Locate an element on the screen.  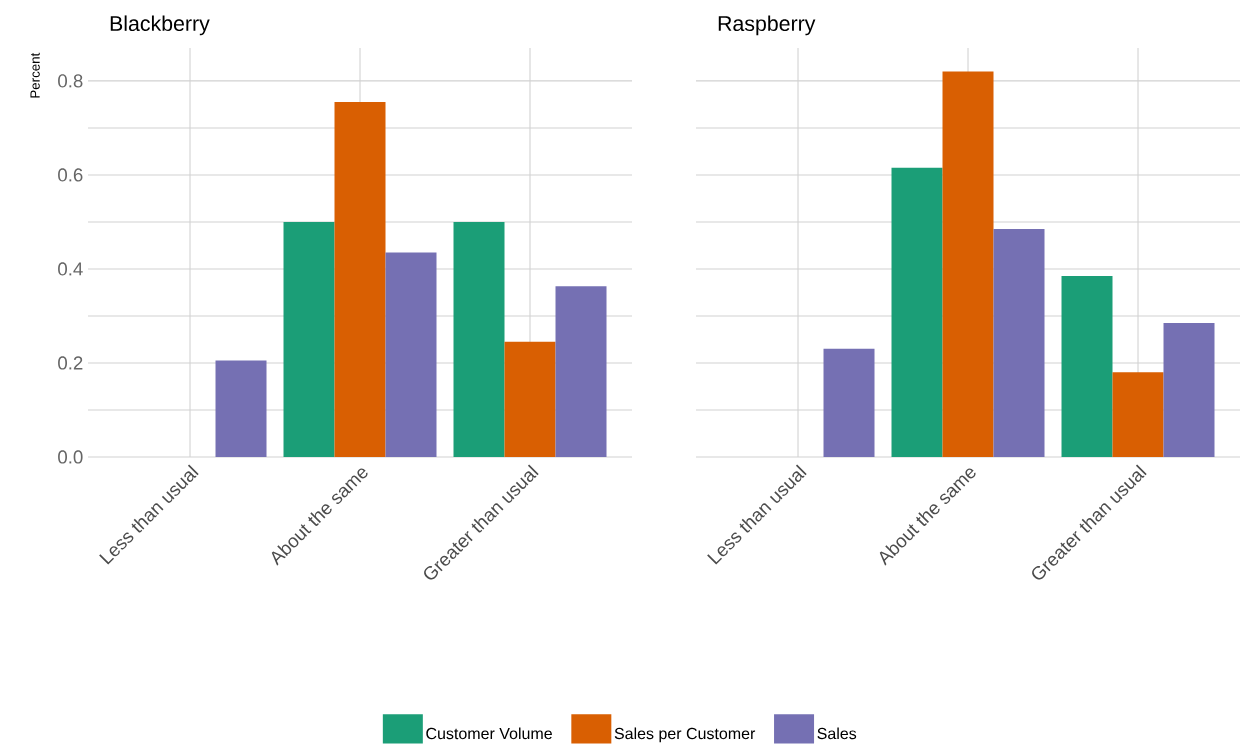
y-tick-label: 0.8 is located at coordinates (70, 81).